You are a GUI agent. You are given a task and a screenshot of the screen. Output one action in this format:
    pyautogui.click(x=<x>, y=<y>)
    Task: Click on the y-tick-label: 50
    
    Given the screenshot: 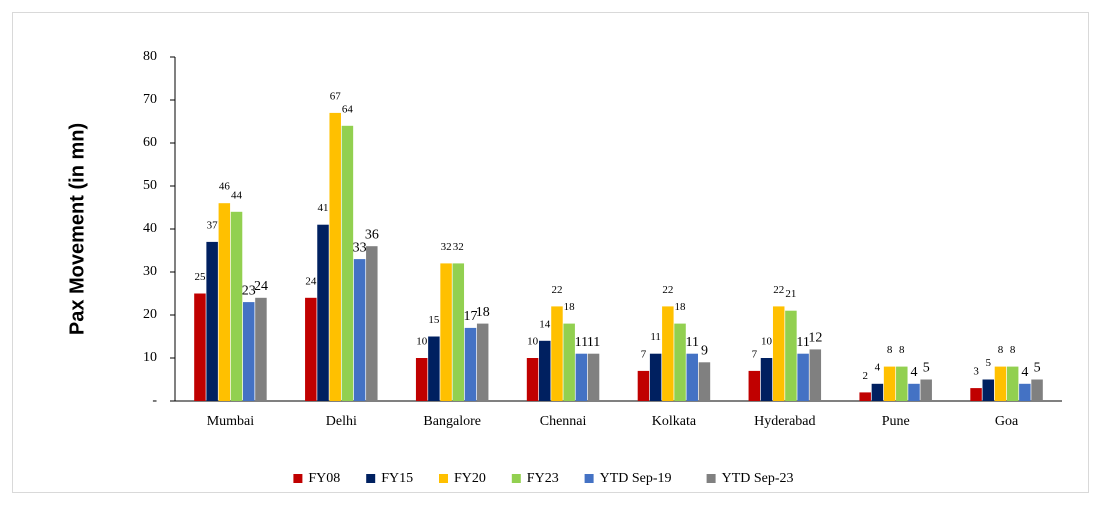 What is the action you would take?
    pyautogui.click(x=150, y=185)
    